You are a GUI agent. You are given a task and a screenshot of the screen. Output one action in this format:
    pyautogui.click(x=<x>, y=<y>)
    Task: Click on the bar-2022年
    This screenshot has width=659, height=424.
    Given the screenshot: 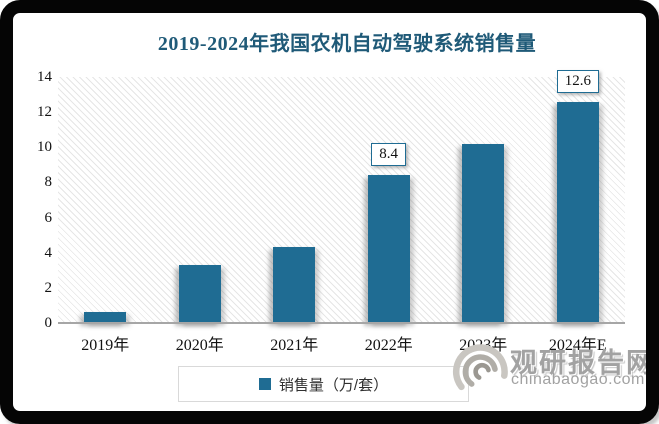 What is the action you would take?
    pyautogui.click(x=388, y=249)
    